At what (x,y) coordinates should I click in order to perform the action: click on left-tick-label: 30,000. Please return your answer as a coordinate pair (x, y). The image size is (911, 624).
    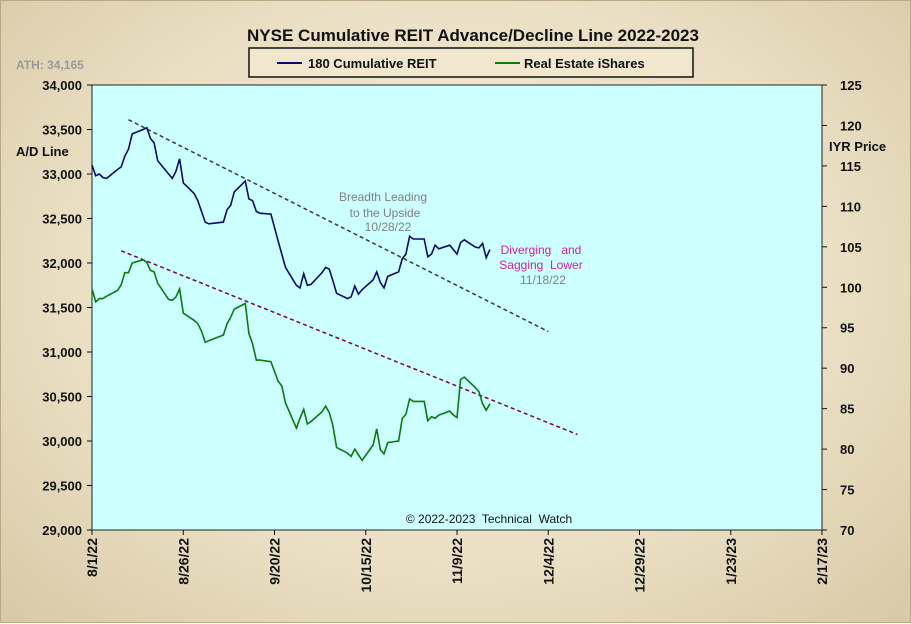
    Looking at the image, I should click on (62, 441).